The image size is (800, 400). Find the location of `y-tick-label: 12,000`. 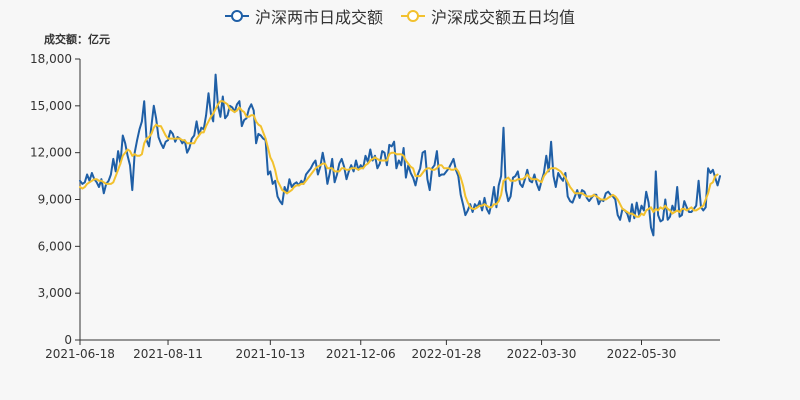

y-tick-label: 12,000 is located at coordinates (51, 153).